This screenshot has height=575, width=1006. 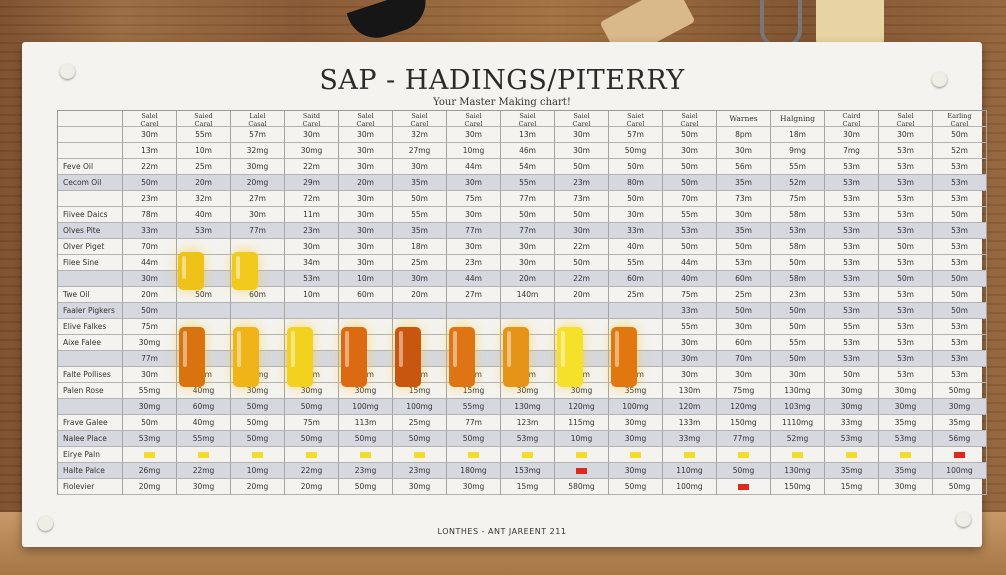 What do you see at coordinates (744, 359) in the screenshot?
I see `table-cell: 70m` at bounding box center [744, 359].